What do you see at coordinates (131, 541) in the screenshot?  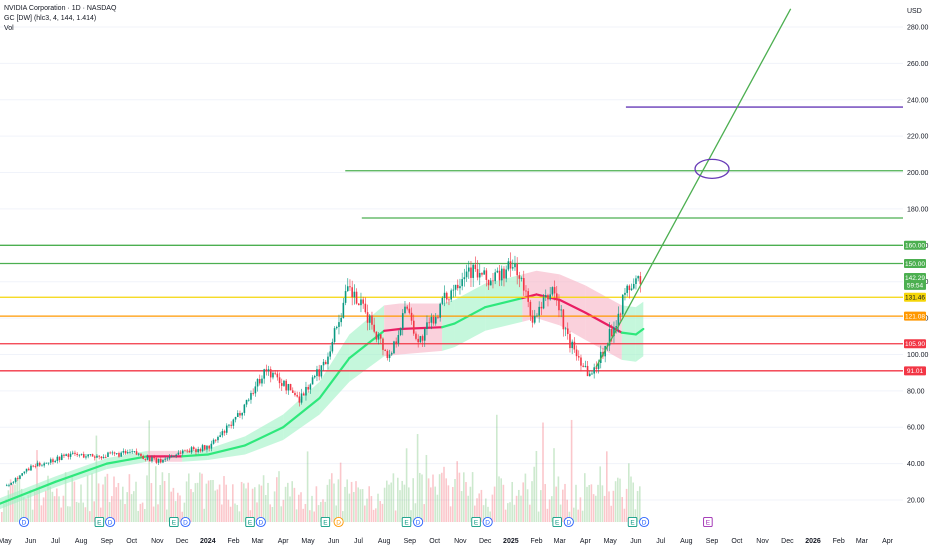 I see `x-tick-label: Oct` at bounding box center [131, 541].